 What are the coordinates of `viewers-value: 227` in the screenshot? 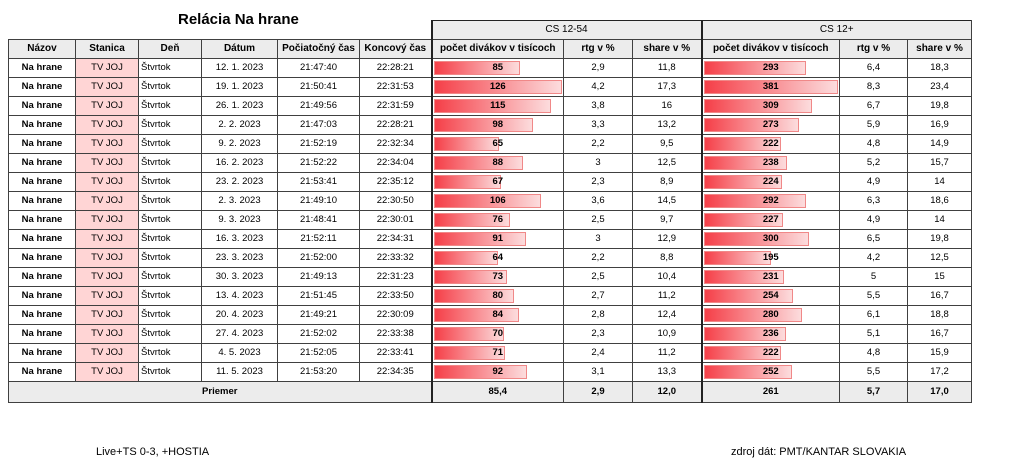 It's located at (770, 219).